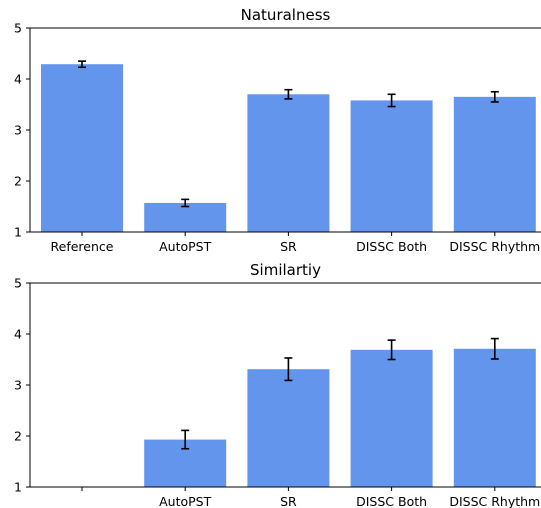 The image size is (541, 508). Describe the element at coordinates (82, 246) in the screenshot. I see `x-tick-label: Reference` at that location.